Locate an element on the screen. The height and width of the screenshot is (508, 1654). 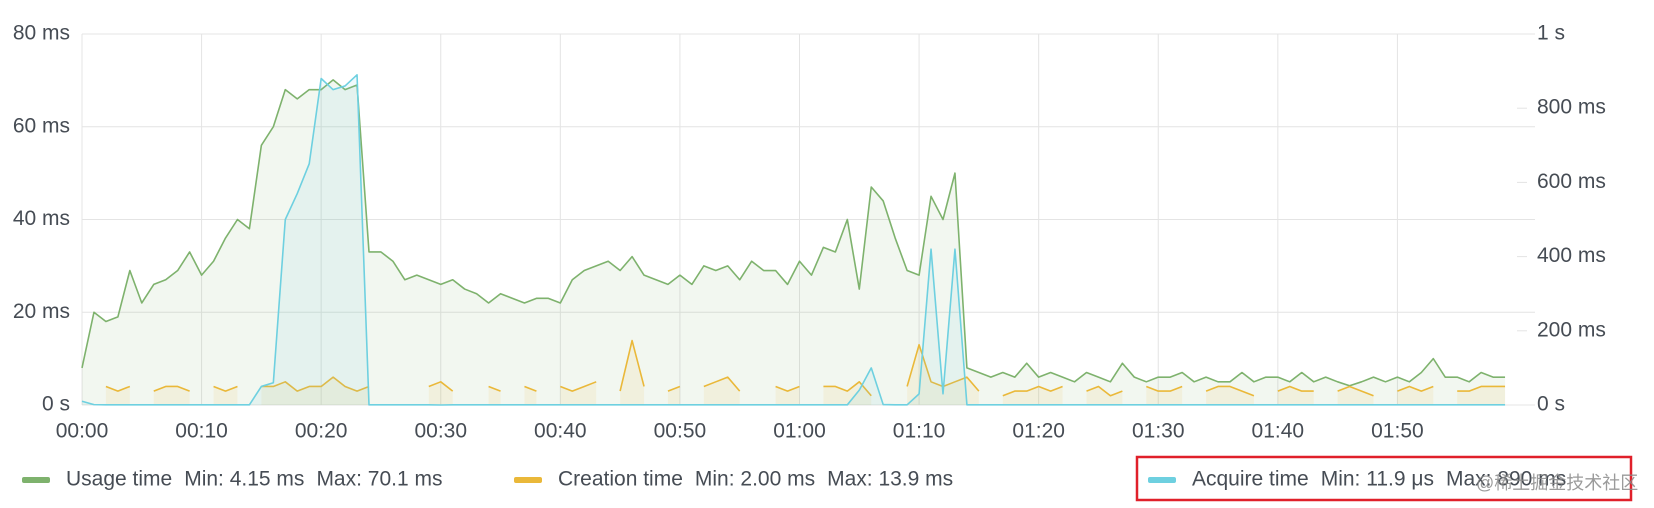
x-tick-label: 01:30 is located at coordinates (1158, 431).